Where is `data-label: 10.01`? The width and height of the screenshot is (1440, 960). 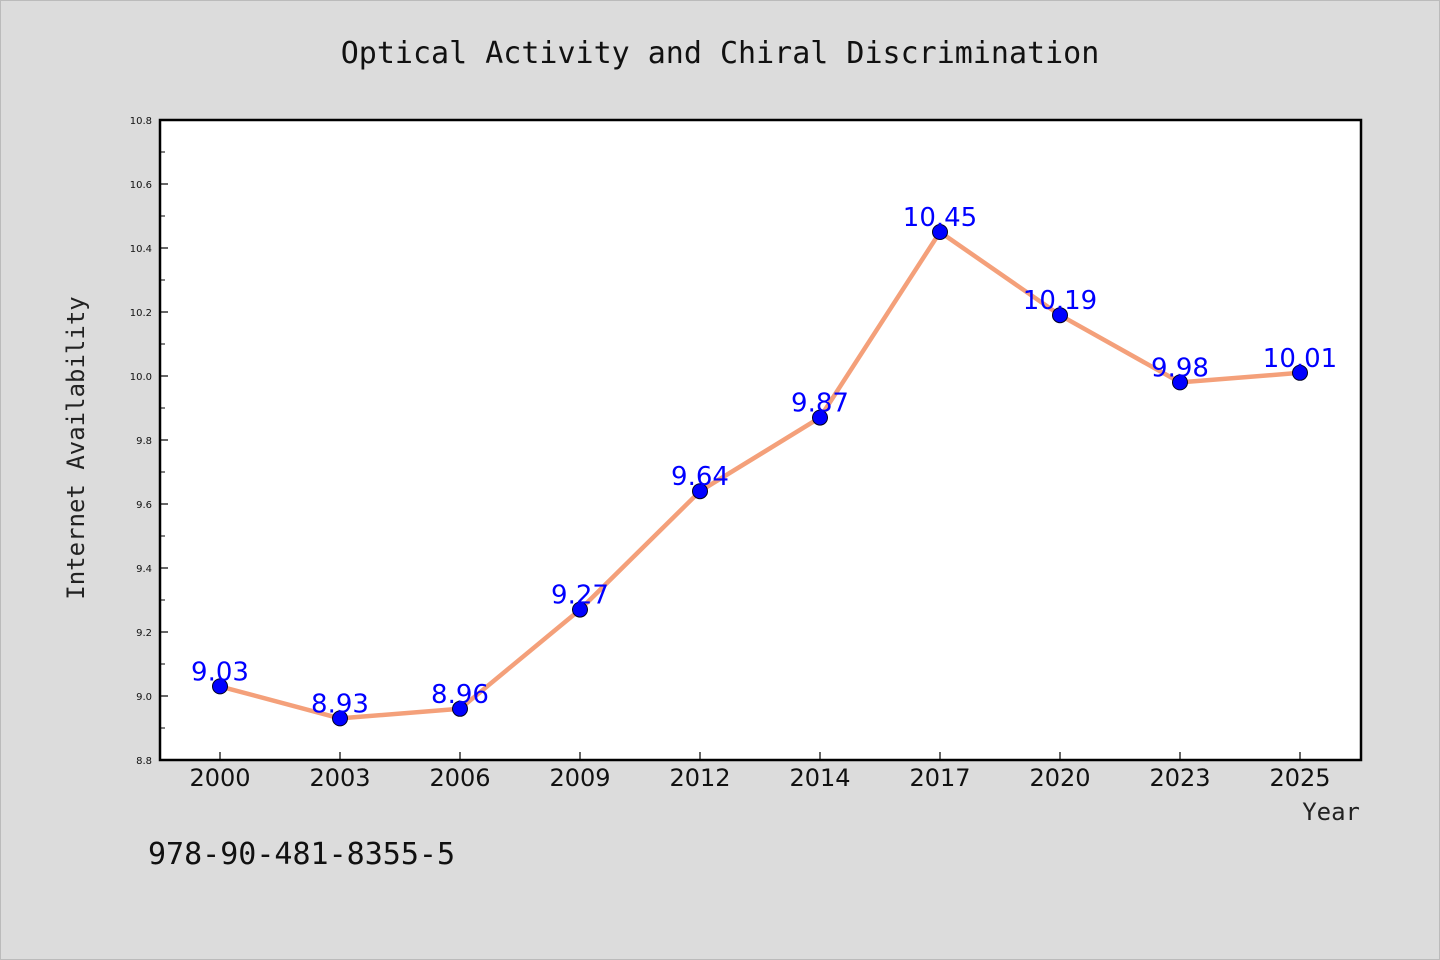
data-label: 10.01 is located at coordinates (1300, 359).